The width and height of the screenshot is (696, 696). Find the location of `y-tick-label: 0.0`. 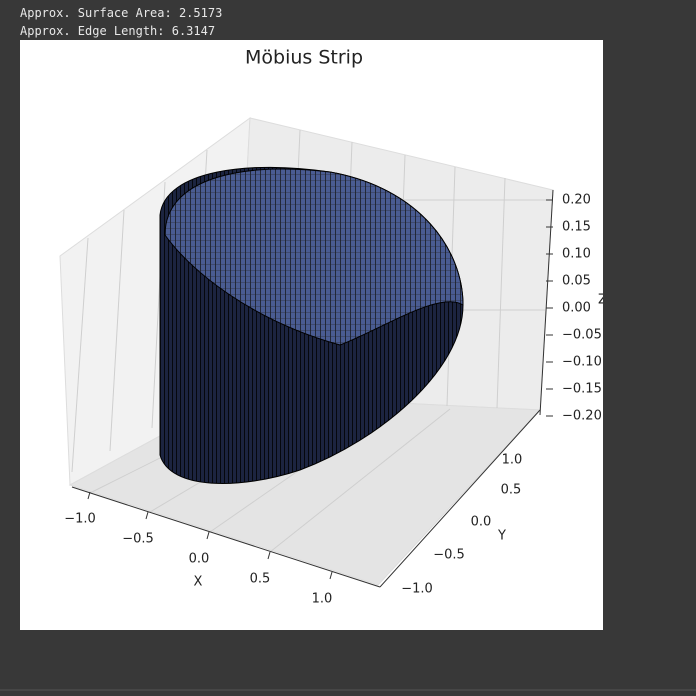

y-tick-label: 0.0 is located at coordinates (481, 522).